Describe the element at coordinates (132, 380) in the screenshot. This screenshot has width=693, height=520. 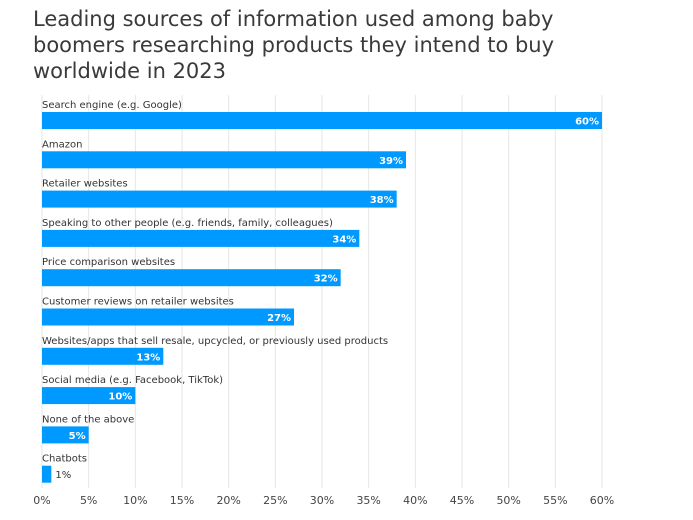
I see `category-label: Social media (e.g. Facebook, TikTok)` at that location.